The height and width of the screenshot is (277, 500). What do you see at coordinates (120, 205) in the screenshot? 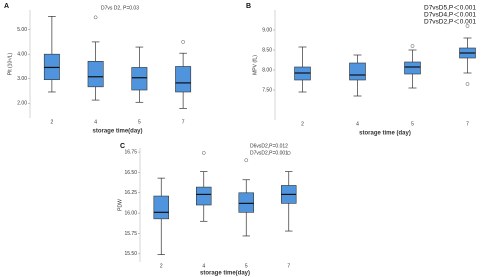
I see `y-axis-label: PDW` at bounding box center [120, 205].